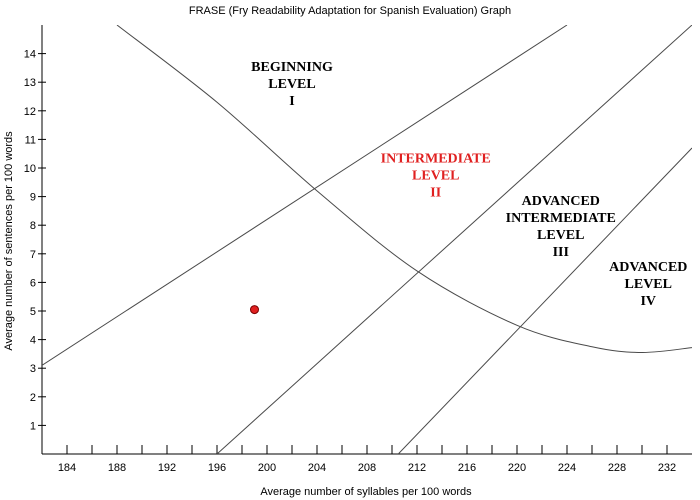 Image resolution: width=700 pixels, height=500 pixels. Describe the element at coordinates (467, 468) in the screenshot. I see `x-tick-label: 216` at that location.